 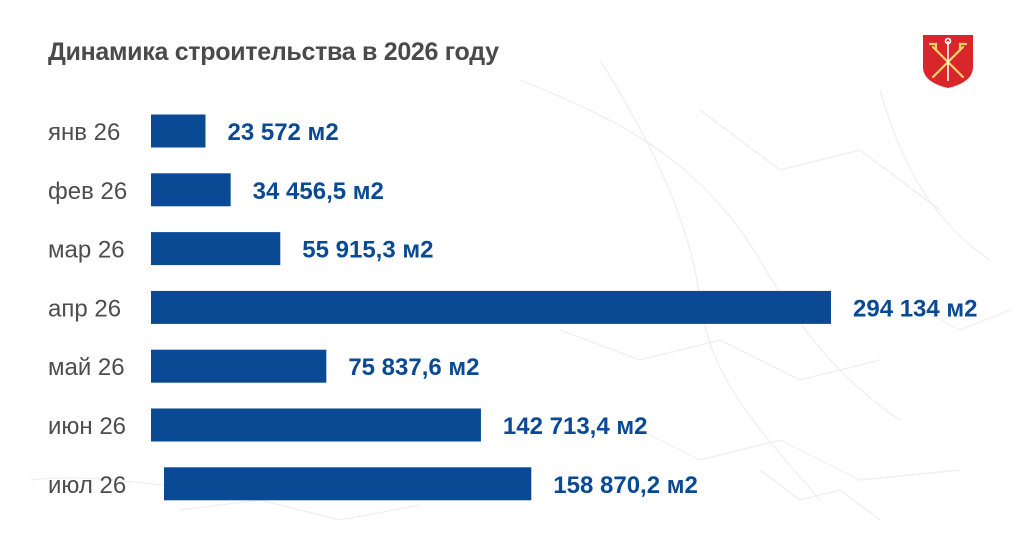 What do you see at coordinates (84, 308) in the screenshot?
I see `category-label: апр 26` at bounding box center [84, 308].